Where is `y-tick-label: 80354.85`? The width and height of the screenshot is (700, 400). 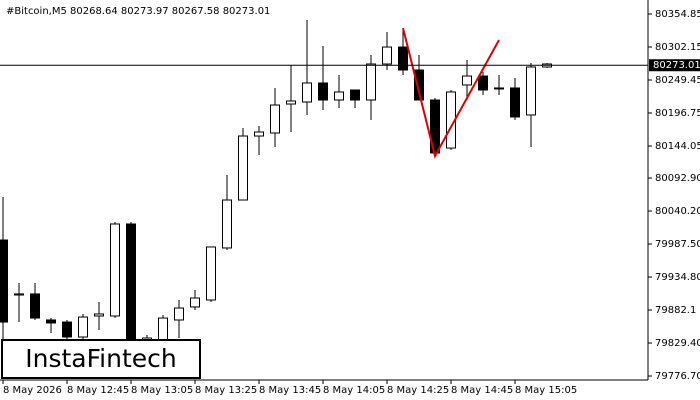
y-tick-label: 80354.85 is located at coordinates (677, 14).